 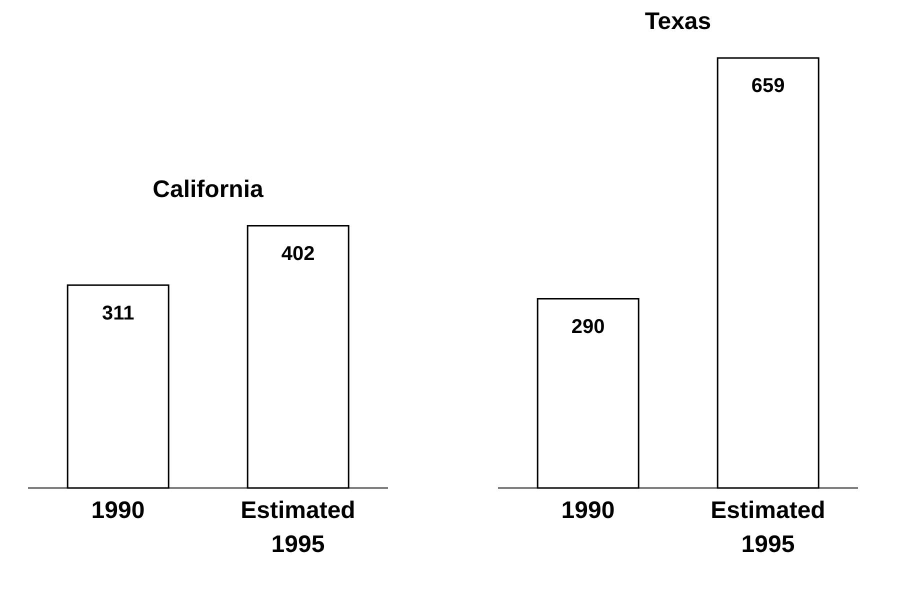 I want to click on chart-title: Texas, so click(x=678, y=22).